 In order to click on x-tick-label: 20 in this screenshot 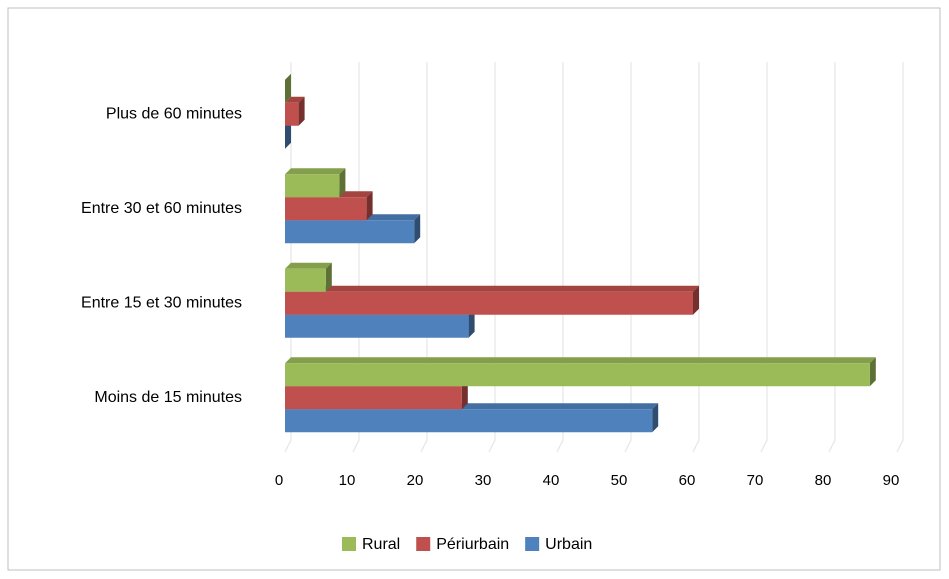, I will do `click(415, 480)`.